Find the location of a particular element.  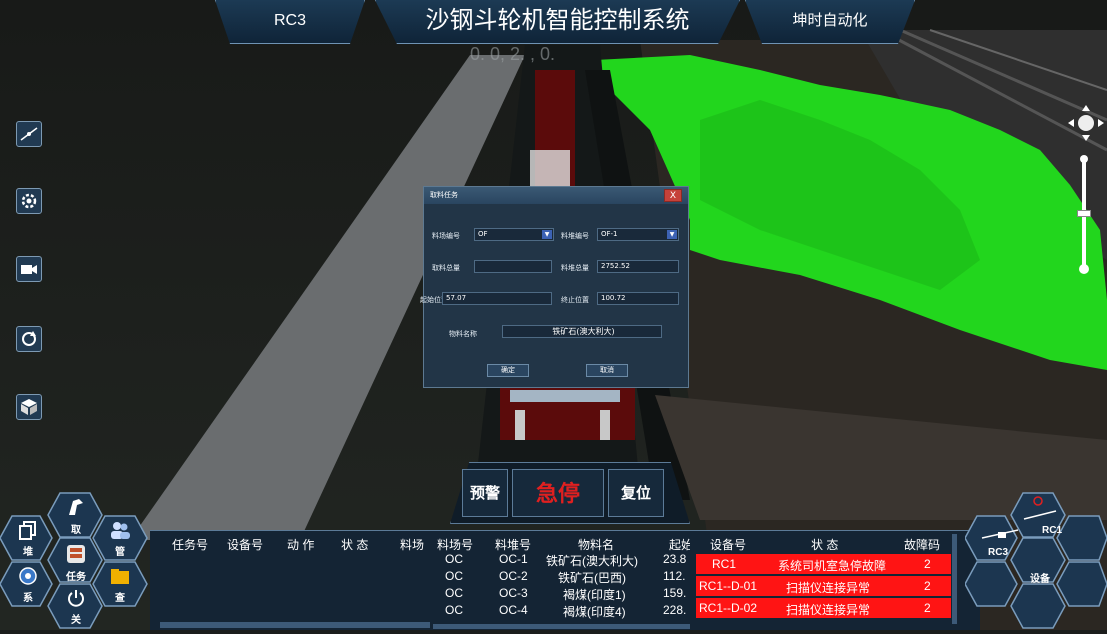

pile-cell-material: 铁矿石(澳大利大) is located at coordinates (592, 561).